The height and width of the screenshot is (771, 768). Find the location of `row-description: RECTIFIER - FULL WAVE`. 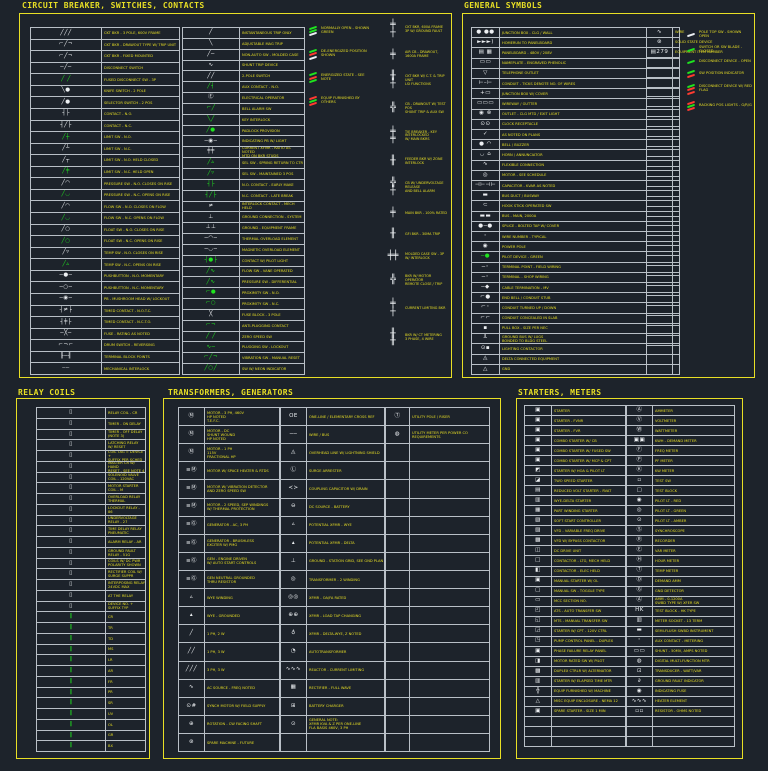

row-description: RECTIFIER - FULL WAVE is located at coordinates (330, 688).